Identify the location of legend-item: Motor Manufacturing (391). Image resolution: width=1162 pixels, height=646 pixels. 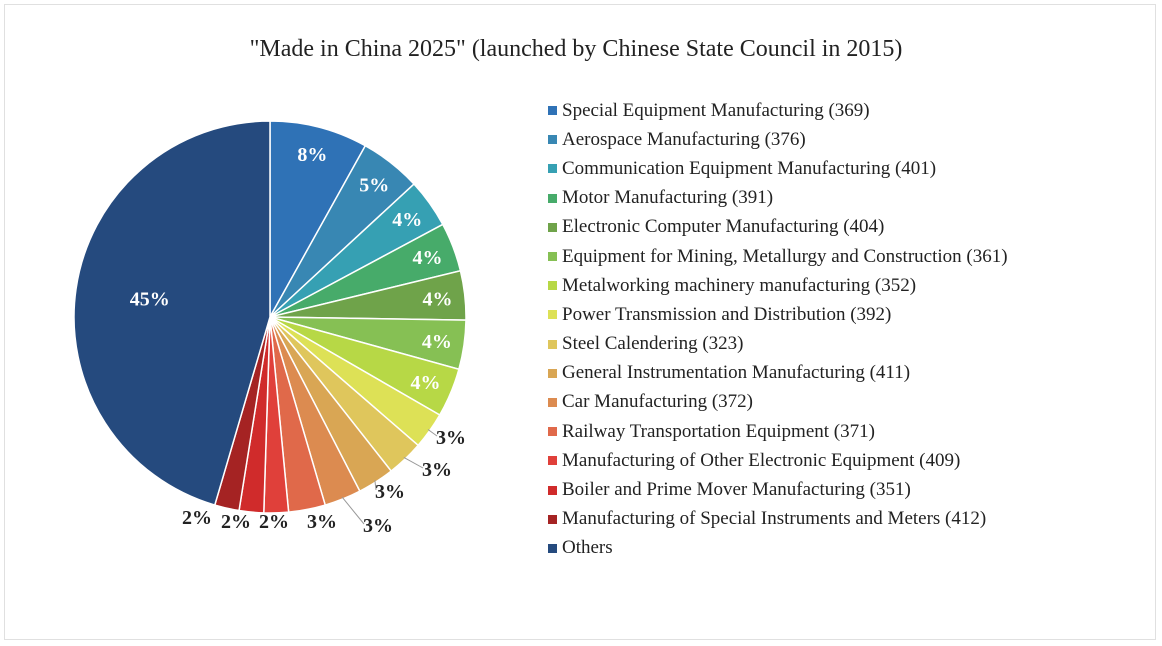
(778, 198).